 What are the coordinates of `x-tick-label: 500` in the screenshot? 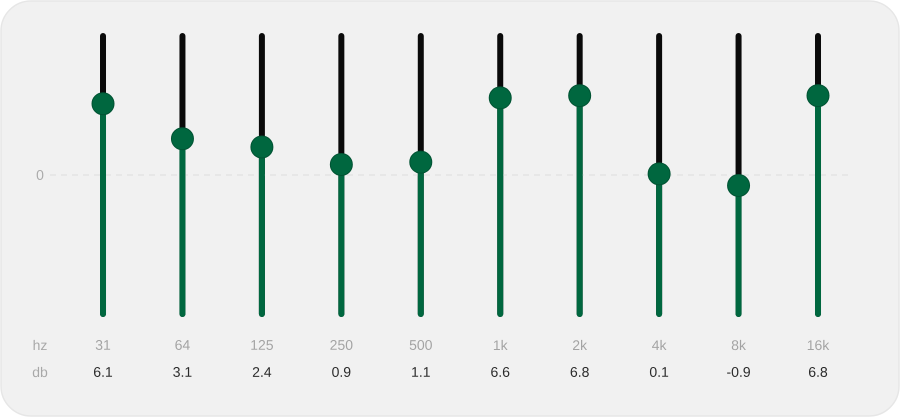 It's located at (421, 345).